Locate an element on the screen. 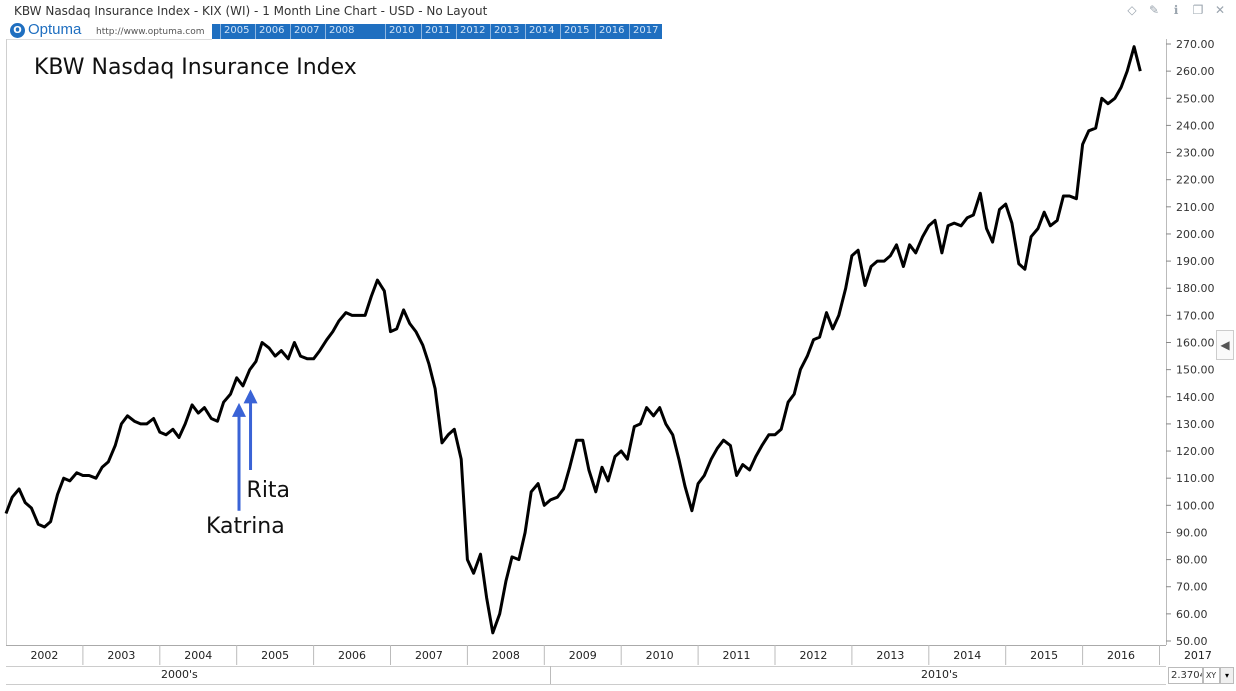 The image size is (1236, 691). navigator-year: 2006 is located at coordinates (272, 30).